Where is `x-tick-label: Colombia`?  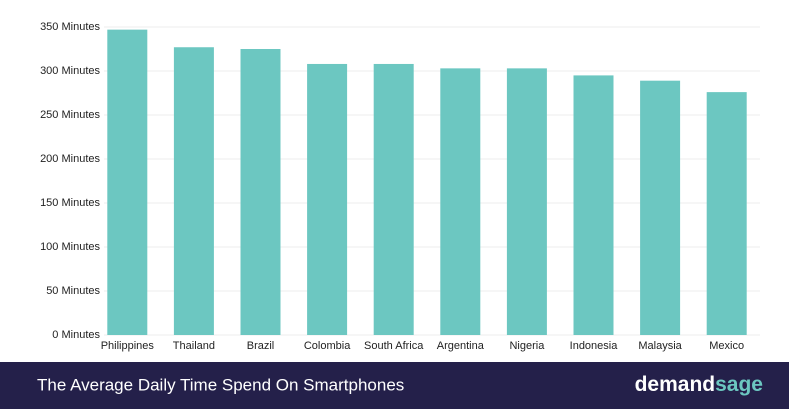 x-tick-label: Colombia is located at coordinates (327, 346).